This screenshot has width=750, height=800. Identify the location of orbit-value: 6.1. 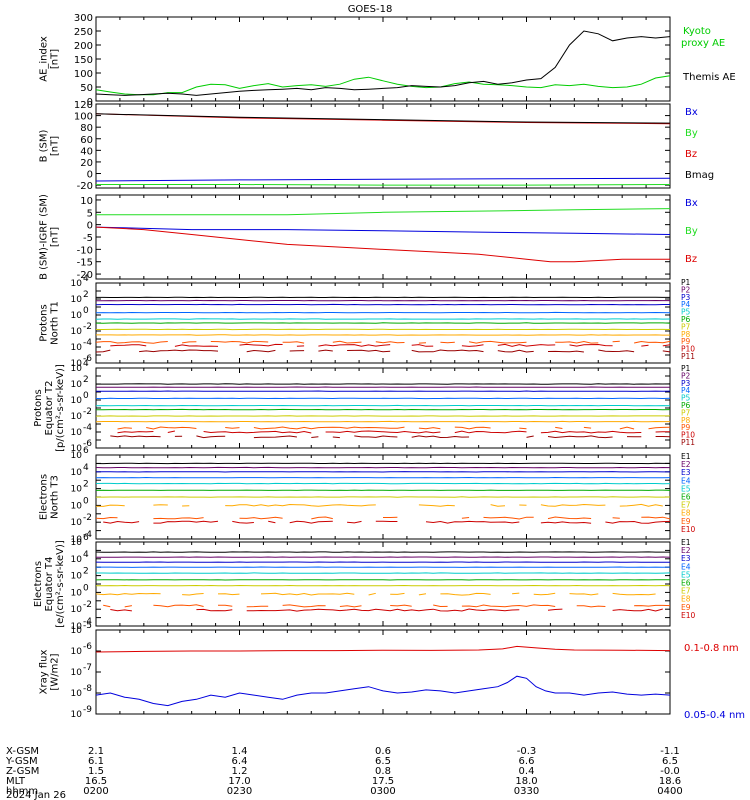
(96, 761).